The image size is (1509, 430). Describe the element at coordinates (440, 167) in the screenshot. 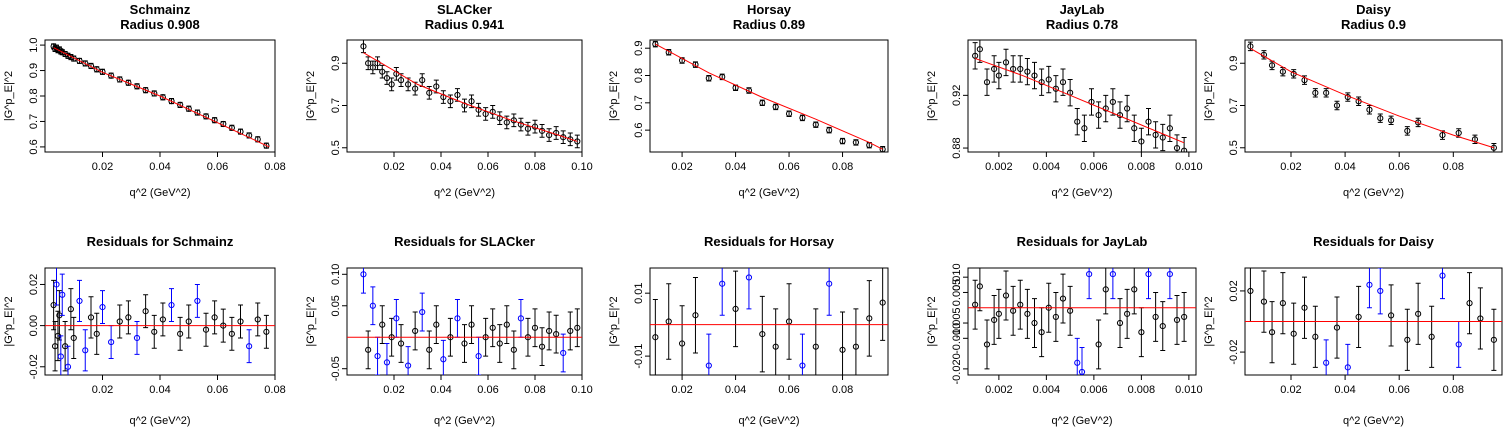

I see `x-tick-label: 0.04` at that location.